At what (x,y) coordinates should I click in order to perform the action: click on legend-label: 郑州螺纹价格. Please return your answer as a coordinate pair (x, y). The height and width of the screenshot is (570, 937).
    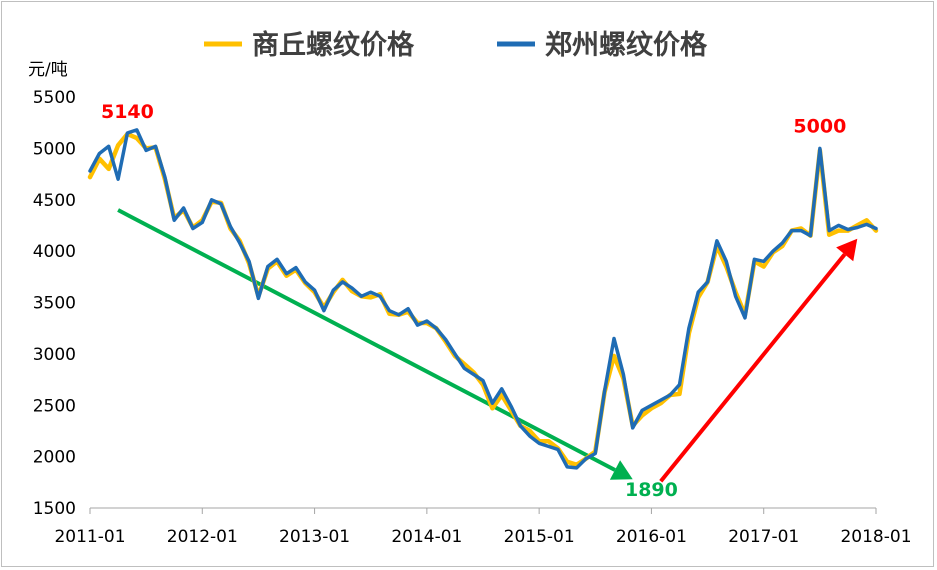
    Looking at the image, I should click on (626, 45).